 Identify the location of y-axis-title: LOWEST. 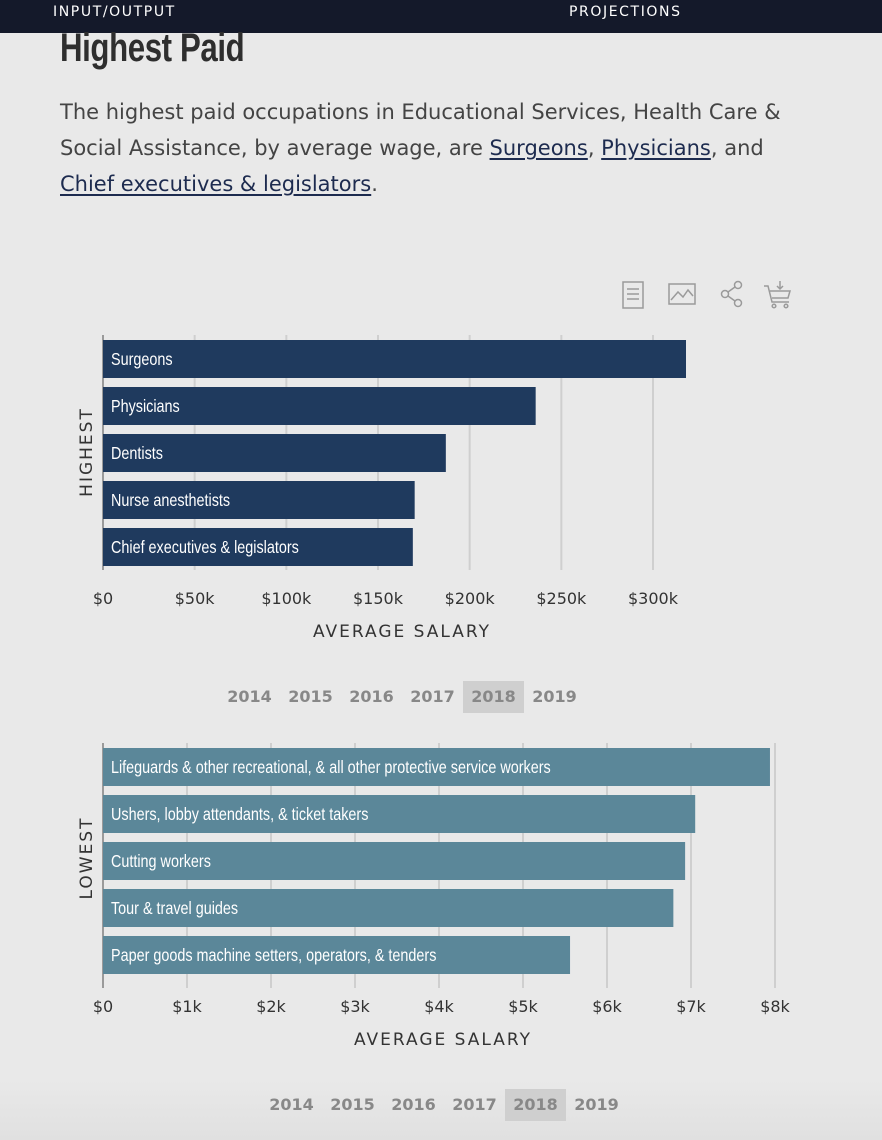
(87, 858).